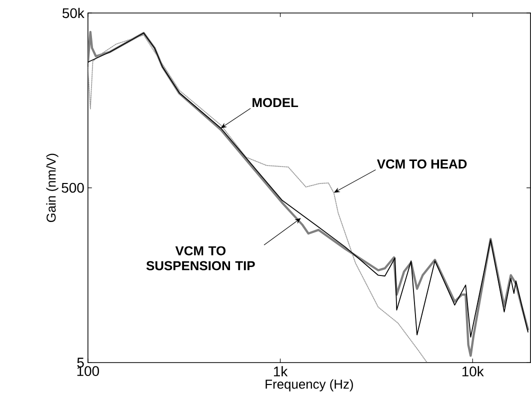 This screenshot has width=531, height=414. I want to click on y-tick-label: 50k, so click(73, 13).